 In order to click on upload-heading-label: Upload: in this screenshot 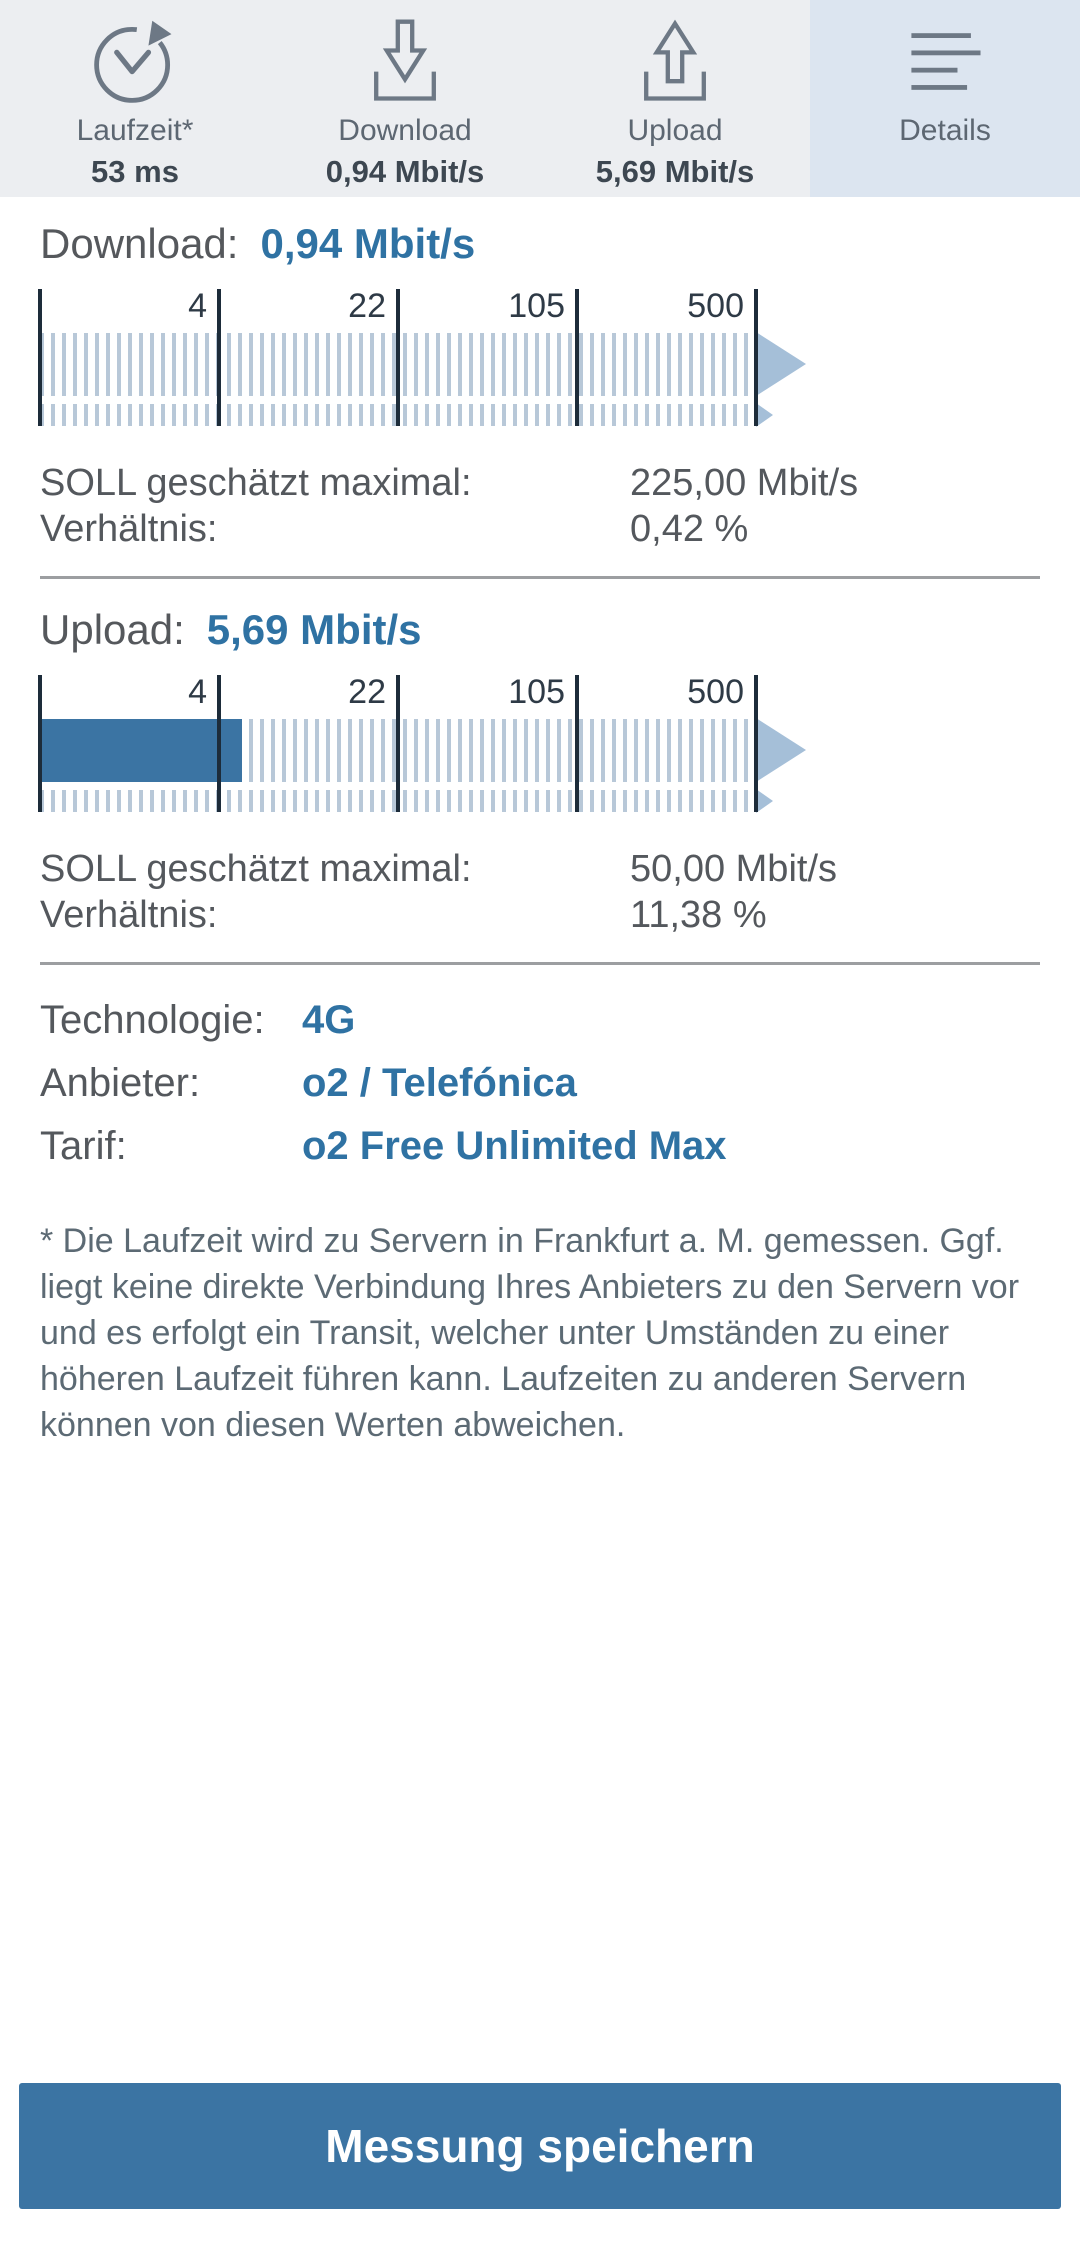, I will do `click(112, 629)`.